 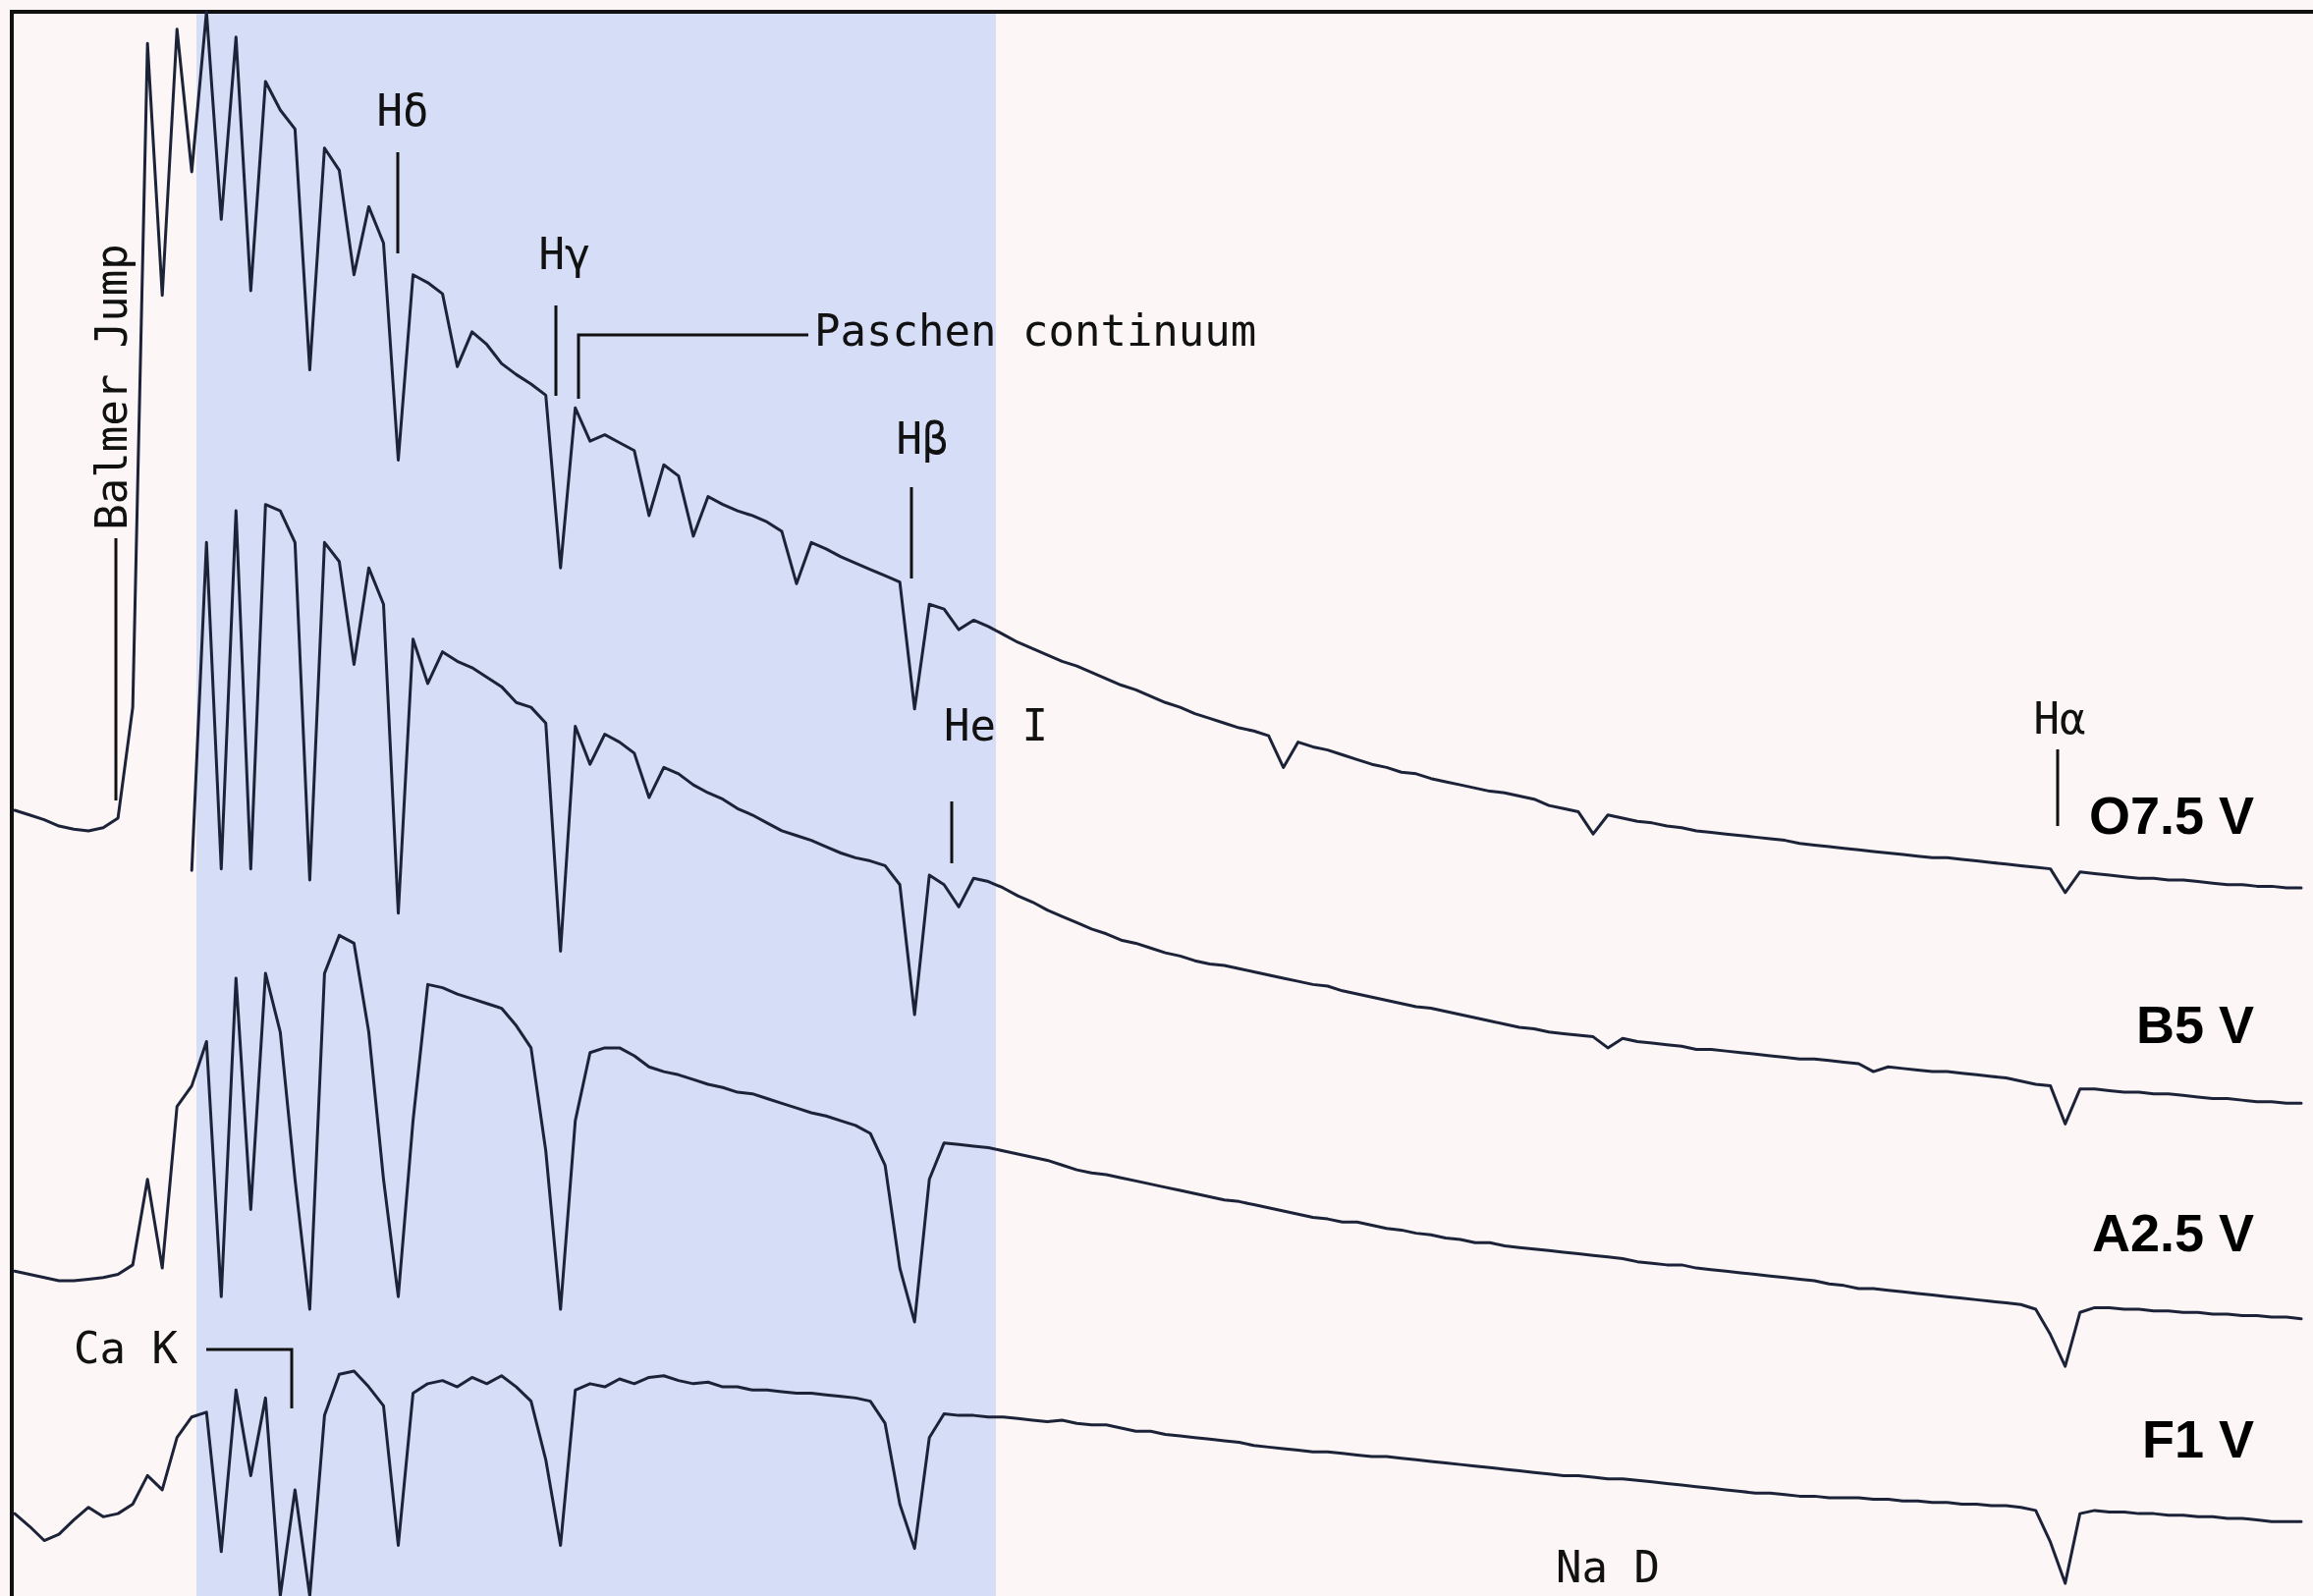 What do you see at coordinates (126, 1348) in the screenshot?
I see `annotation: Ca K` at bounding box center [126, 1348].